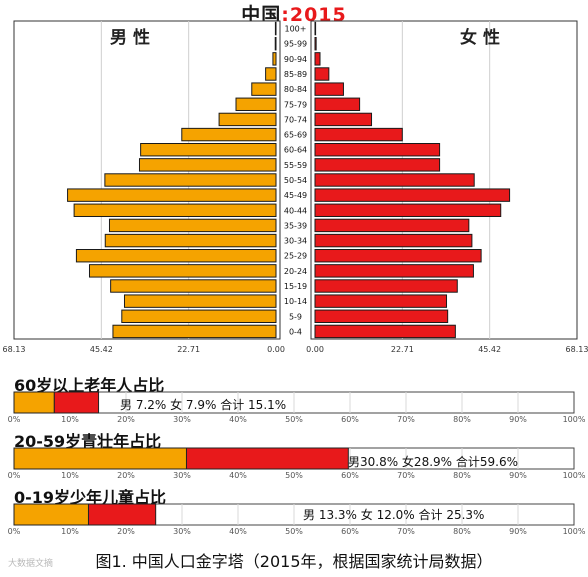  What do you see at coordinates (295, 44) in the screenshot?
I see `age-group-label: 95-99` at bounding box center [295, 44].